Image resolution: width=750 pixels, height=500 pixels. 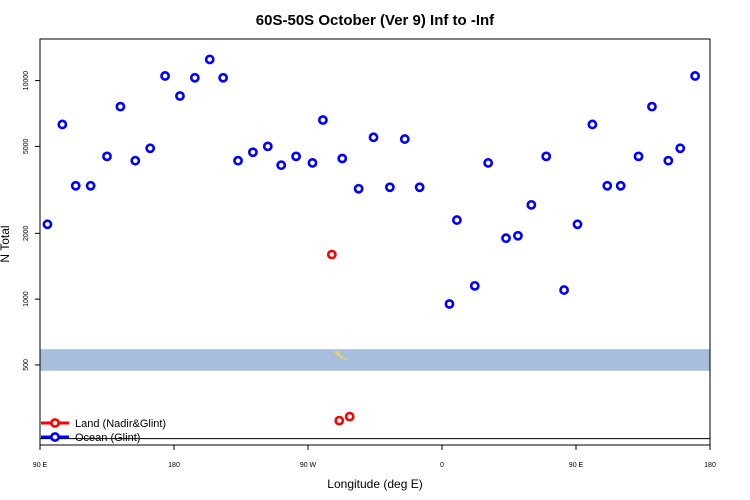 What do you see at coordinates (6, 243) in the screenshot?
I see `y-axis-label: N Total` at bounding box center [6, 243].